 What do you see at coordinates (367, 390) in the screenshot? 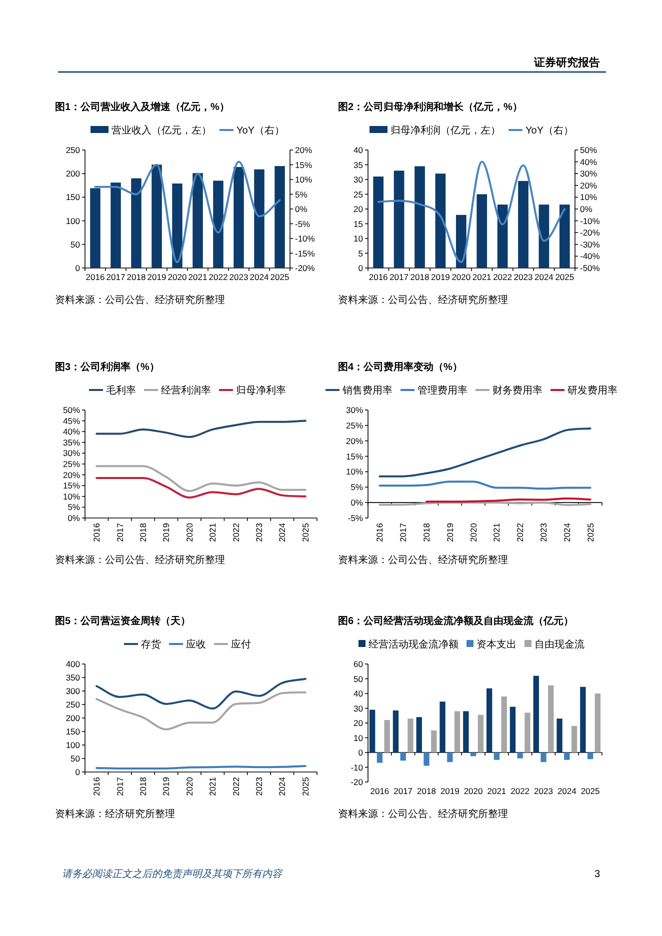
I see `legend-label: 销售费用率` at bounding box center [367, 390].